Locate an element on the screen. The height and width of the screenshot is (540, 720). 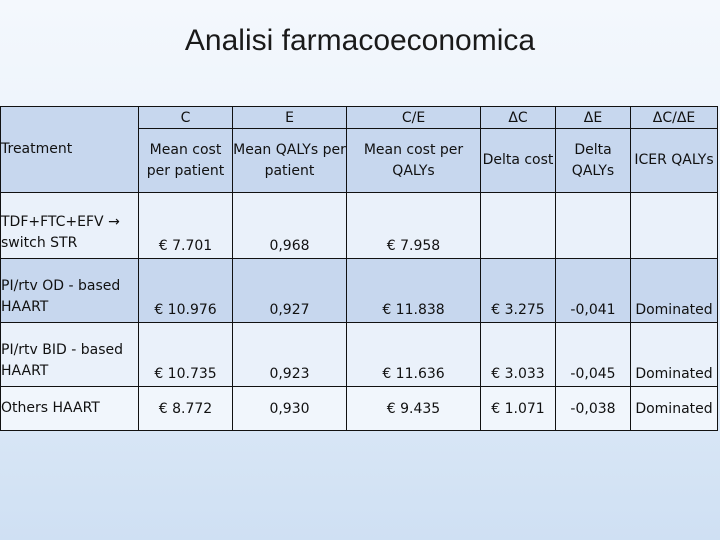
delta-qalys-cell: -0,038 is located at coordinates (593, 408).